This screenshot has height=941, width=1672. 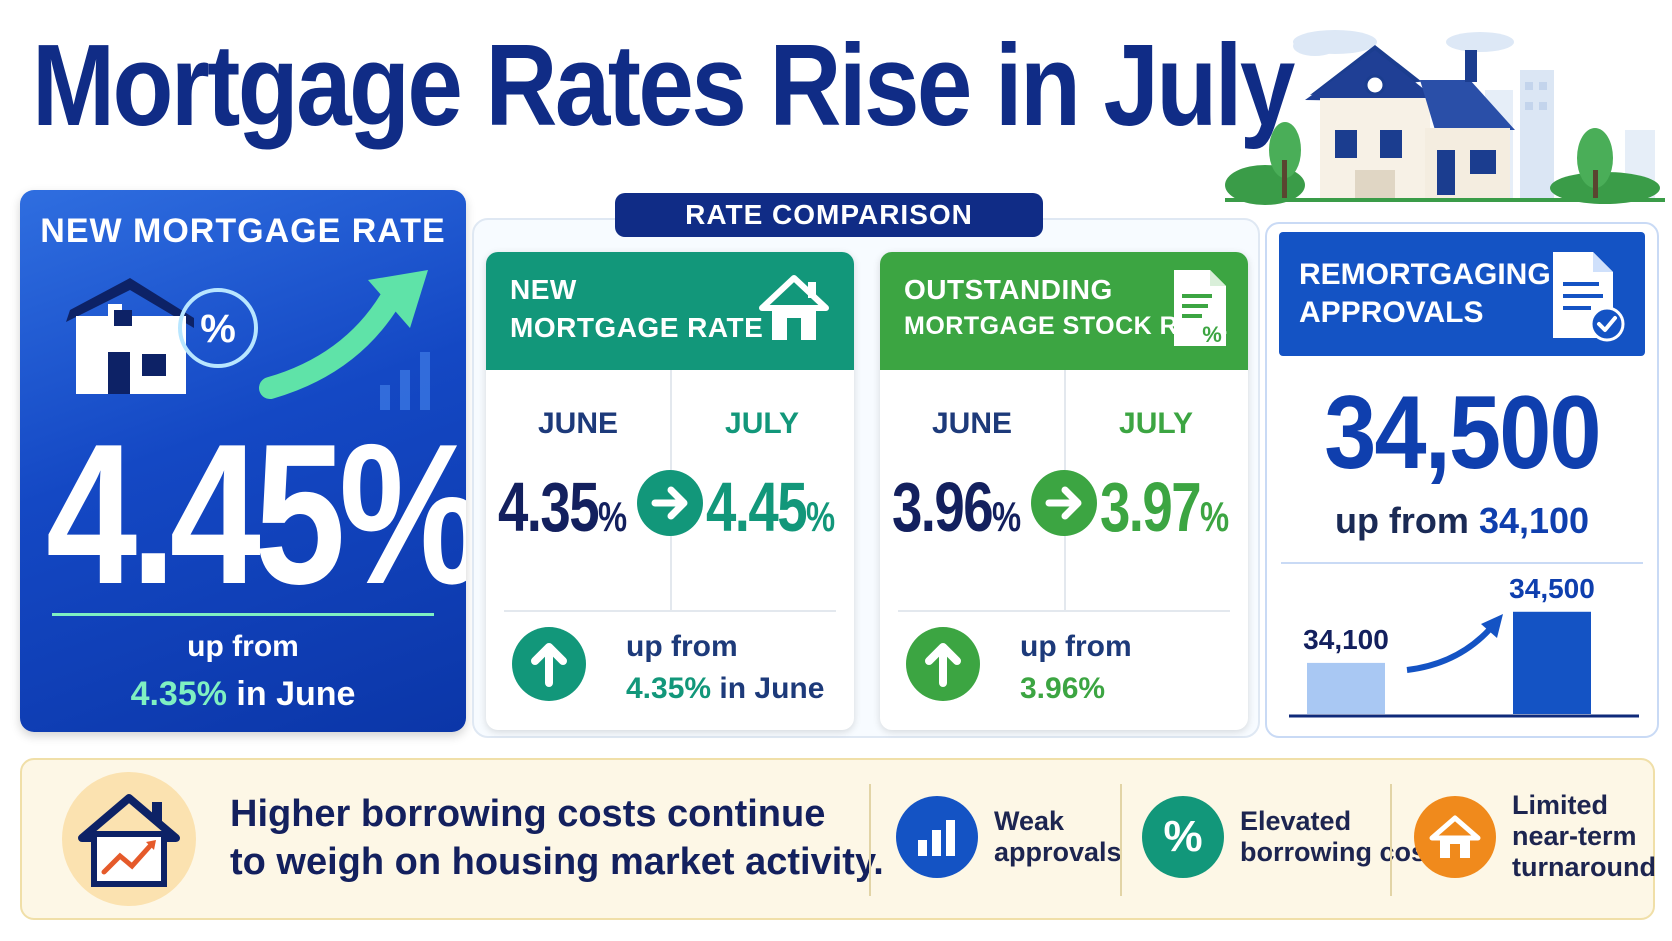 I want to click on approvals-bar-chart: 34,100 34,500, so click(x=1464, y=645).